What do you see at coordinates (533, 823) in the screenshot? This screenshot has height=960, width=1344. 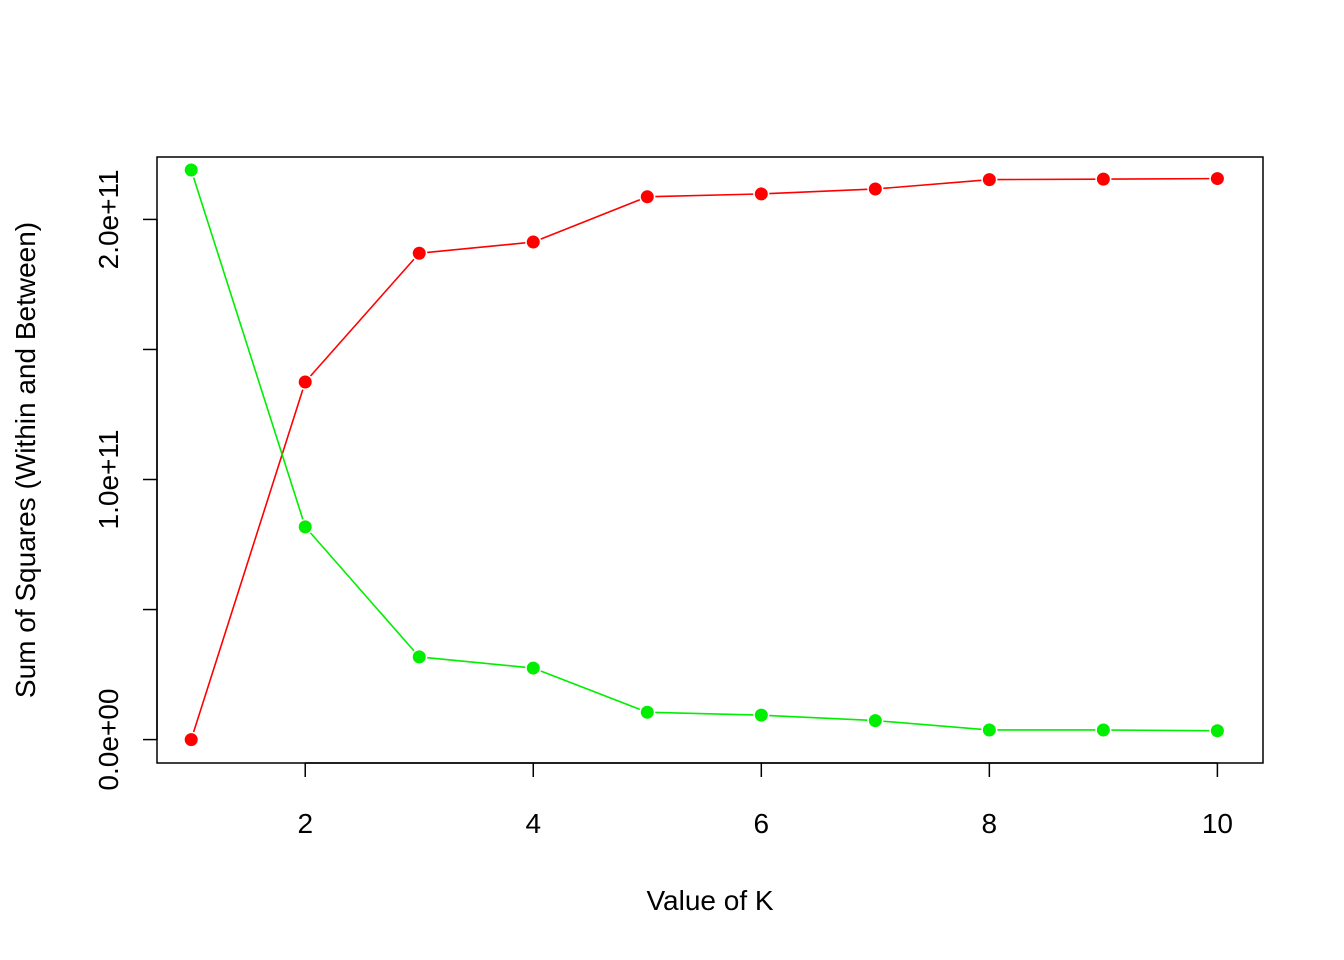 I see `x-tick-label: 4` at bounding box center [533, 823].